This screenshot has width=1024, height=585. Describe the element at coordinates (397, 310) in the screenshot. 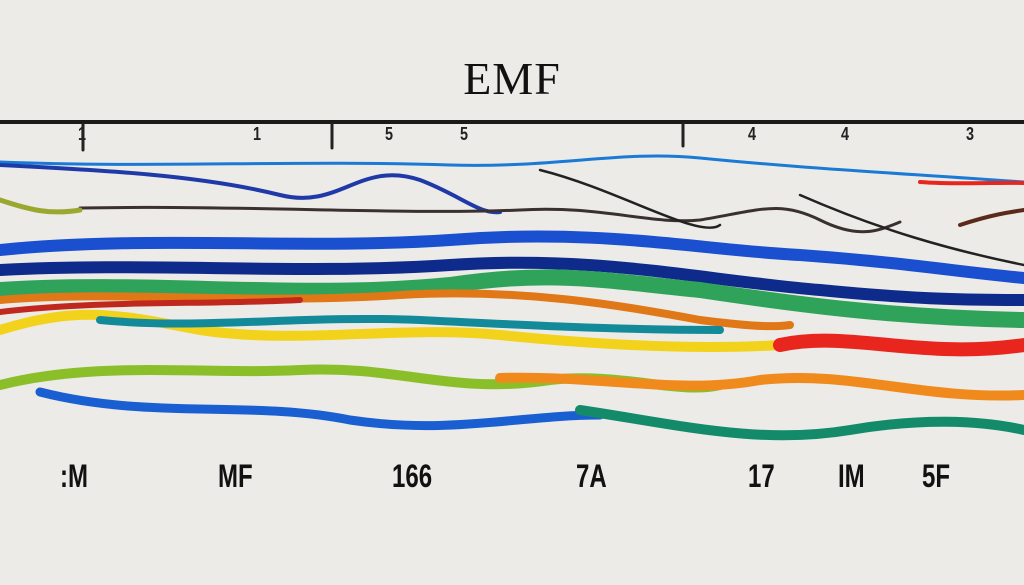

I see `orange-band` at that location.